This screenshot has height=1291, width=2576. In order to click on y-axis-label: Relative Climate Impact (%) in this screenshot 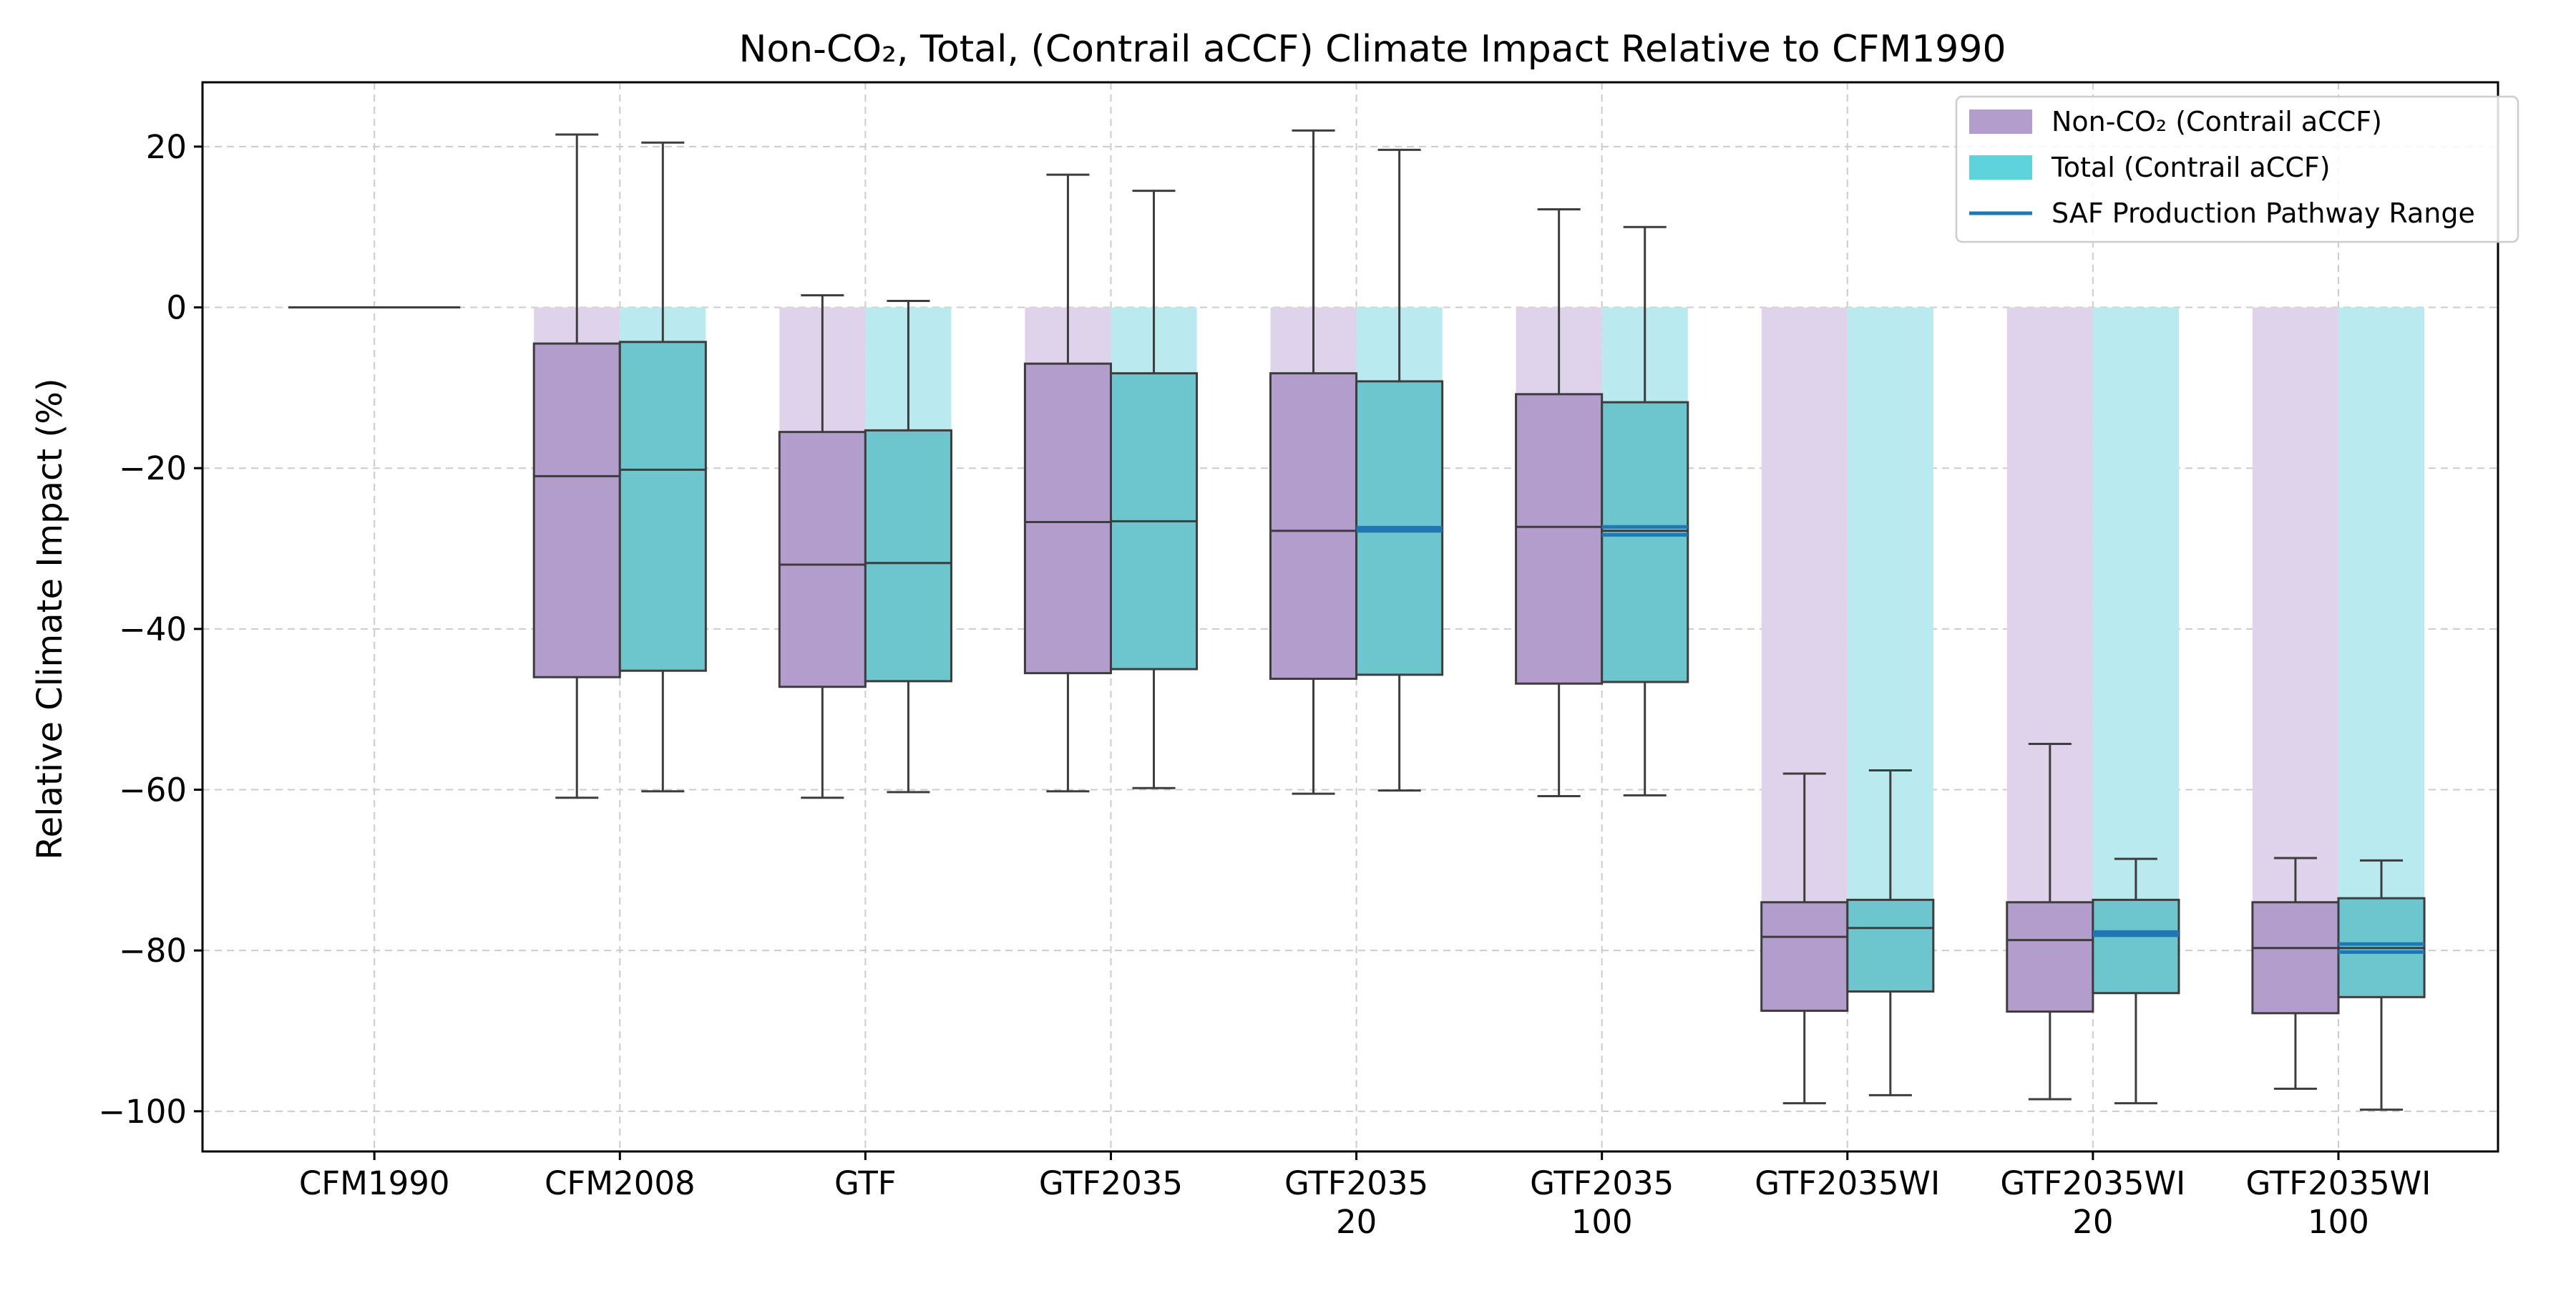, I will do `click(50, 618)`.